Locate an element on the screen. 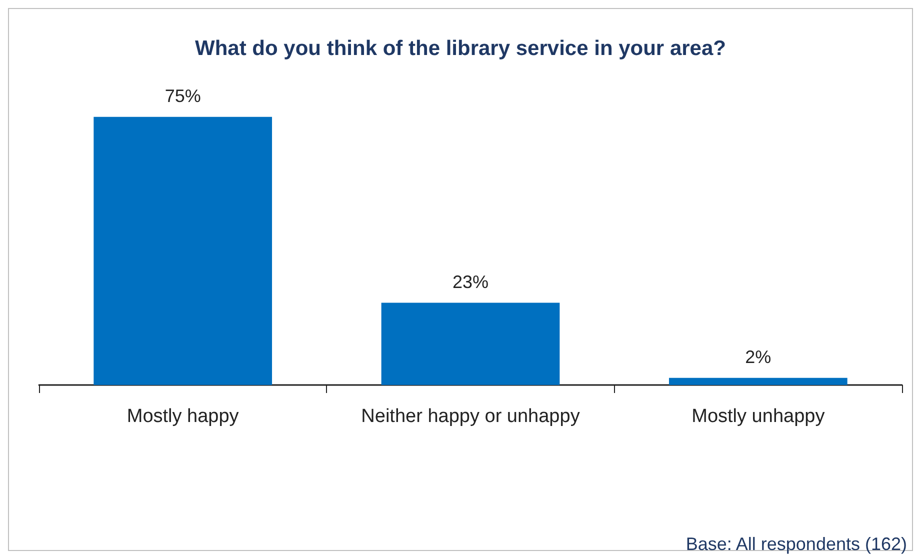  text: Base: All respondents (162) is located at coordinates (796, 544).